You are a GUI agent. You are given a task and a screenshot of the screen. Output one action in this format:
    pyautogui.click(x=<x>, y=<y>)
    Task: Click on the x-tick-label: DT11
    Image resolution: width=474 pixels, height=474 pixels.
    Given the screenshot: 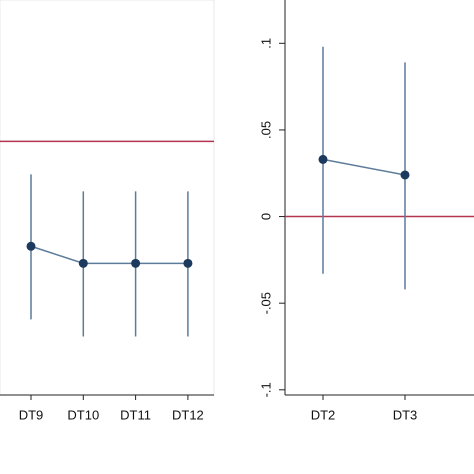 What is the action you would take?
    pyautogui.click(x=135, y=414)
    